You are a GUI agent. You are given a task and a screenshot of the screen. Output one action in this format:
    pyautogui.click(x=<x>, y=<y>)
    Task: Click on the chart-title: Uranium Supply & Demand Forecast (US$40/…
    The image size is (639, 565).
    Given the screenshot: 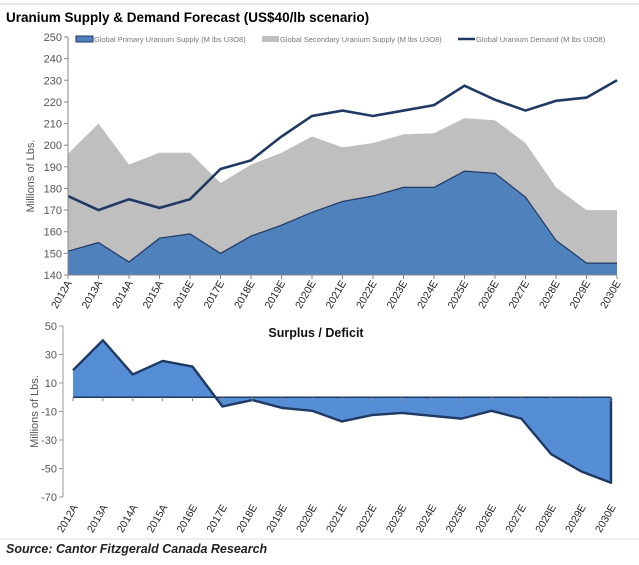 What is the action you would take?
    pyautogui.click(x=187, y=17)
    